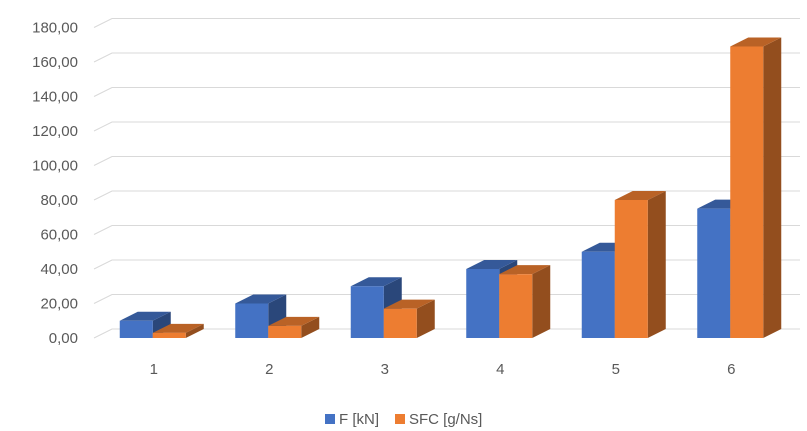  I want to click on y-tick-label: 120,00, so click(55, 131).